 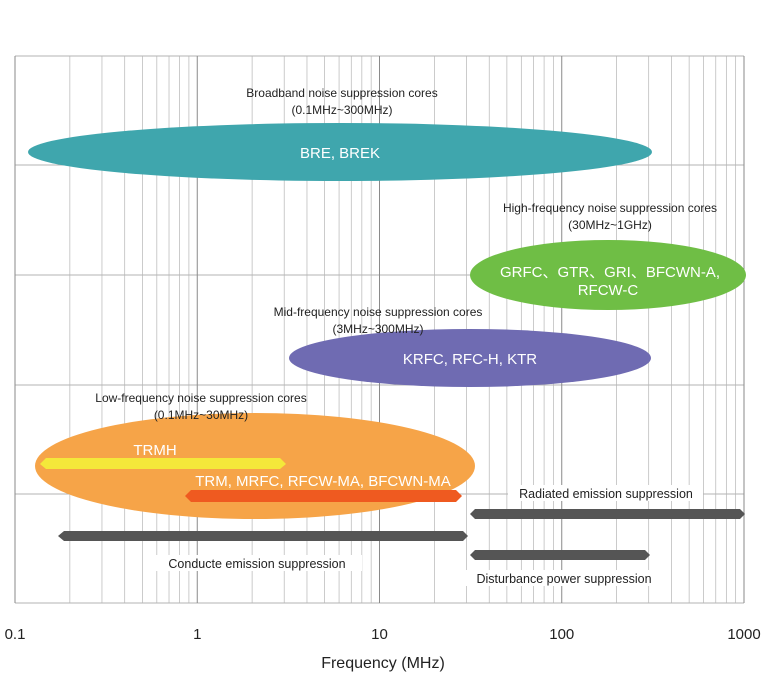 I want to click on broadband-range: (0.1MHz~300MHz), so click(x=341, y=110).